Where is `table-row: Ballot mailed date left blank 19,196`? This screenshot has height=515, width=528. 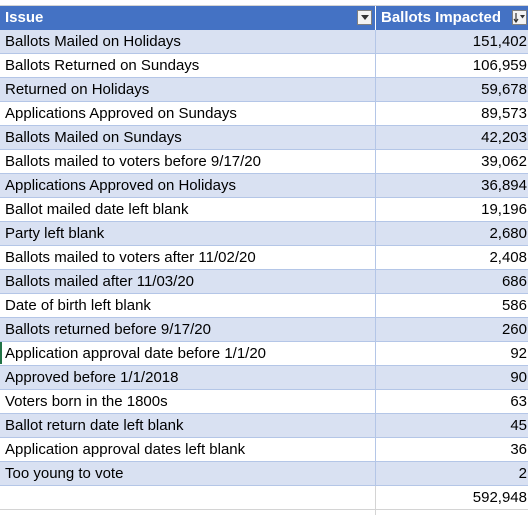
table-row: Ballot mailed date left blank 19,196 is located at coordinates (264, 210).